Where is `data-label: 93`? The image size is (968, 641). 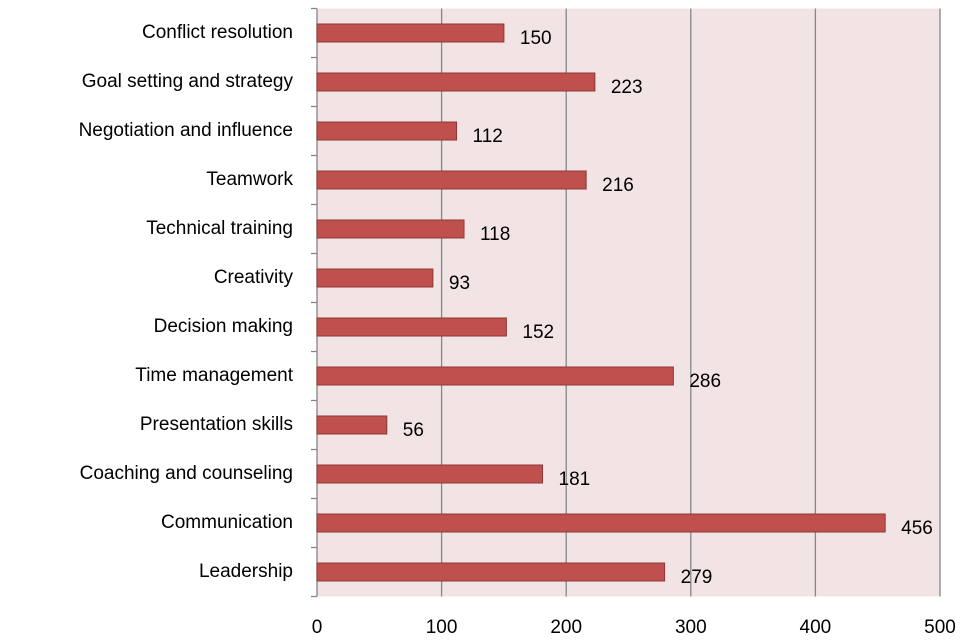
data-label: 93 is located at coordinates (459, 283).